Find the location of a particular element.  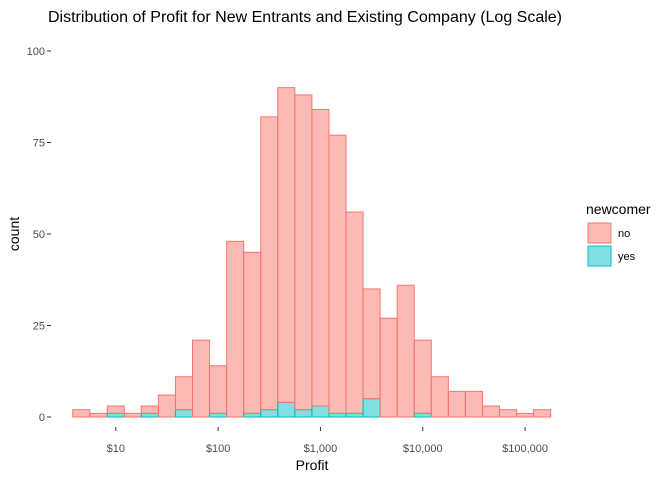

x-tick-label: $10,000 is located at coordinates (423, 449).